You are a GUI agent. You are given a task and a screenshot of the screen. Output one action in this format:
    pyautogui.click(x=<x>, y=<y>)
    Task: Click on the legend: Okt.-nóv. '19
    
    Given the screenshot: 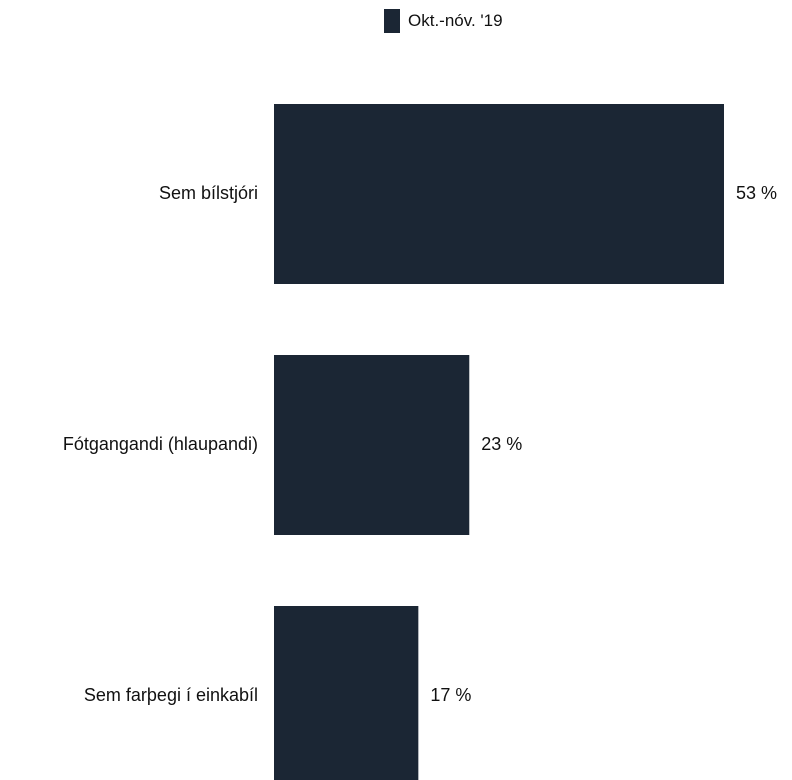 What is the action you would take?
    pyautogui.click(x=443, y=21)
    